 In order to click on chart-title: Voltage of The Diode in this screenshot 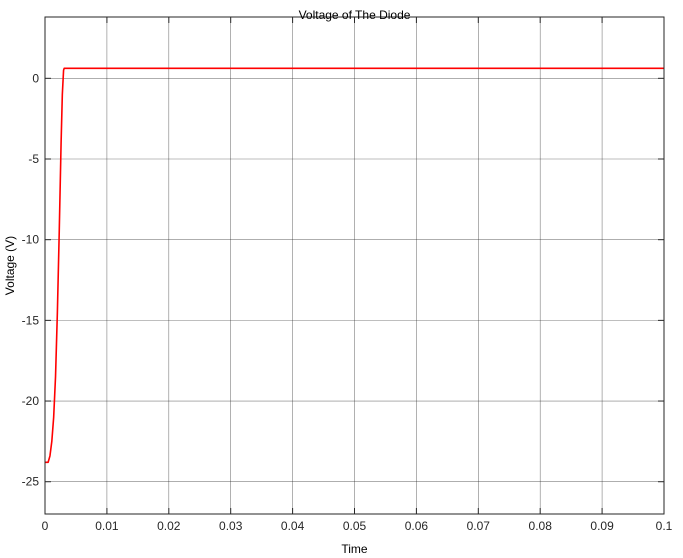, I will do `click(355, 15)`.